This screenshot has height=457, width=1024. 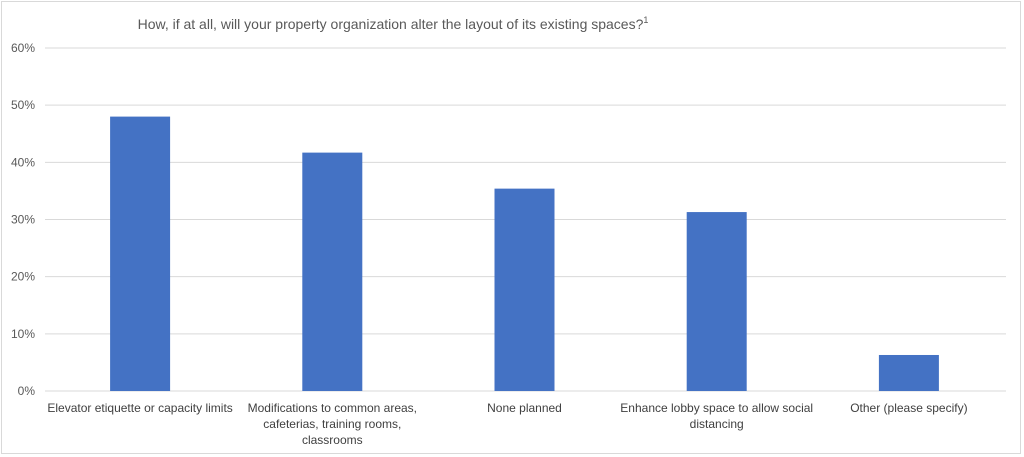 What do you see at coordinates (139, 408) in the screenshot?
I see `x-category-label: Elevator etiquette or capacity limits` at bounding box center [139, 408].